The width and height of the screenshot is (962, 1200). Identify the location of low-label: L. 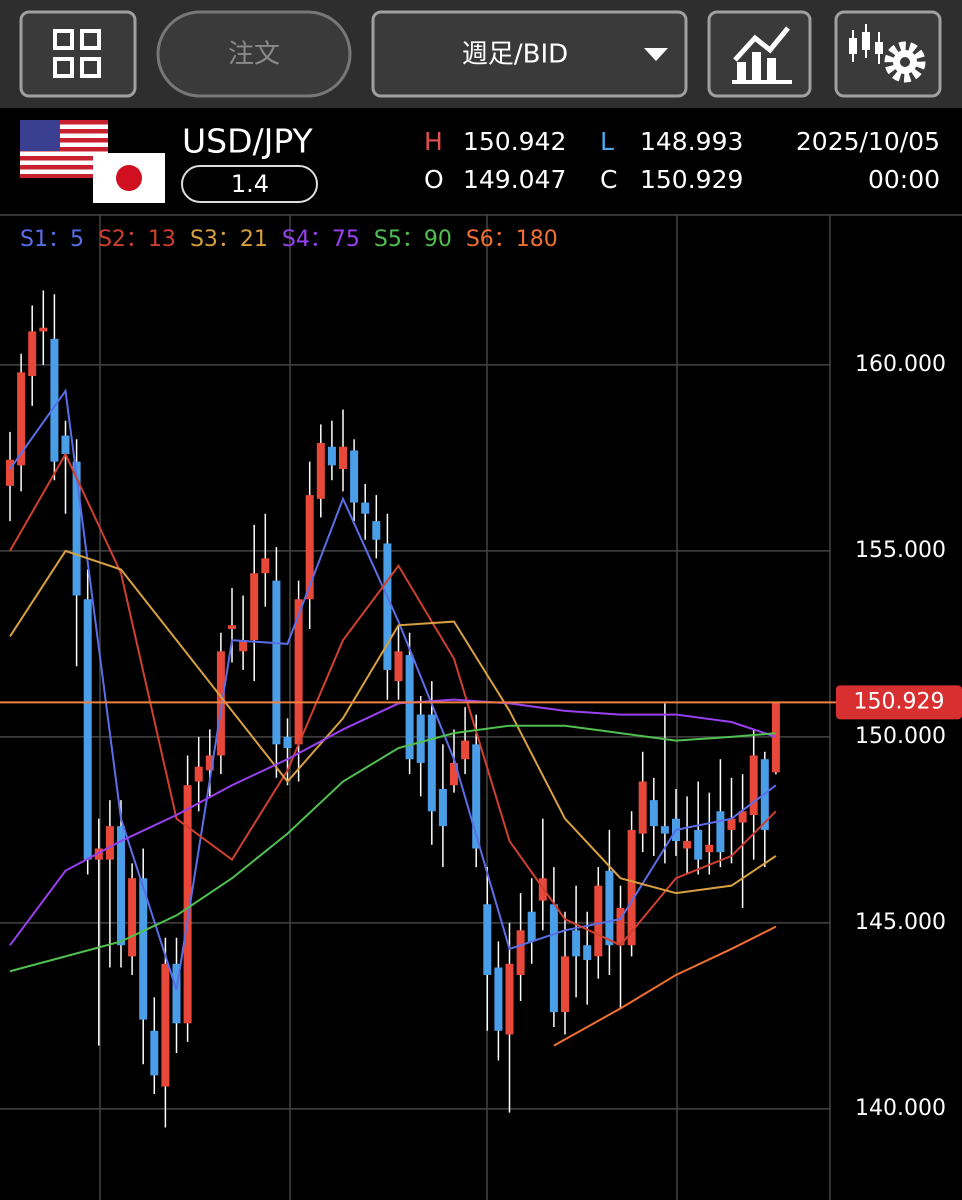
(607, 141).